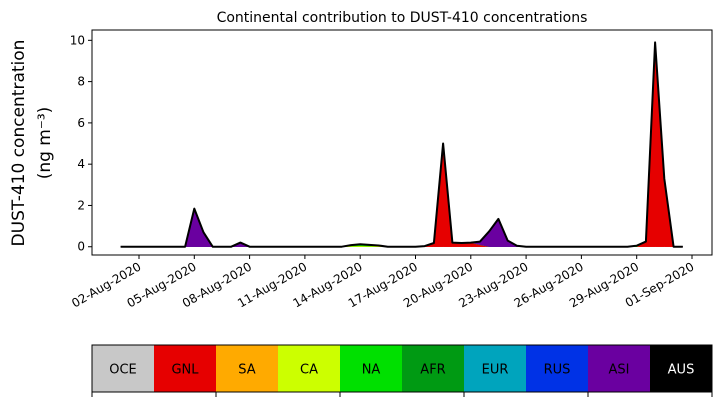  I want to click on legend-swatch-oce, so click(123, 368).